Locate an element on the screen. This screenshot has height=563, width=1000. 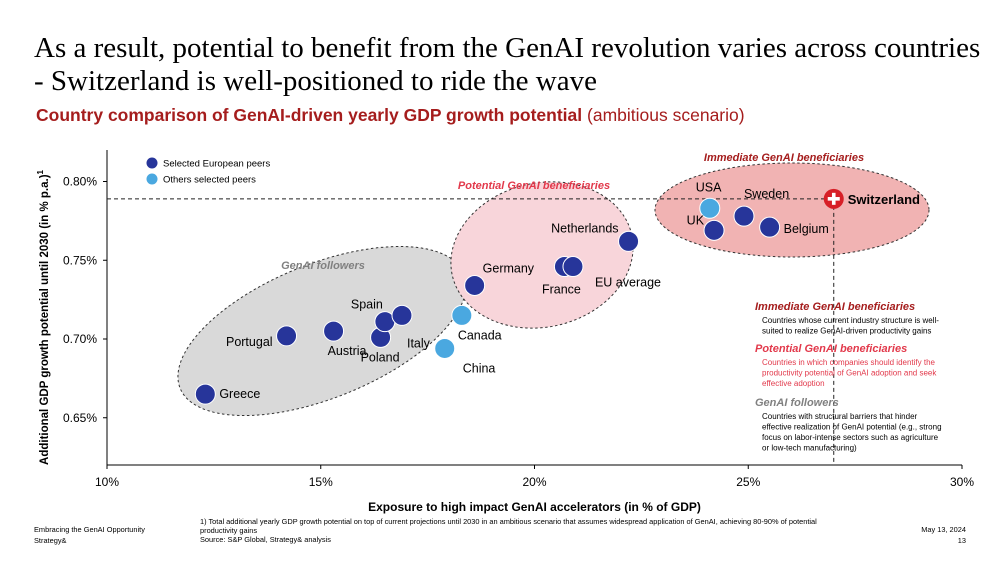
footer-page-number: 13 is located at coordinates (961, 540).